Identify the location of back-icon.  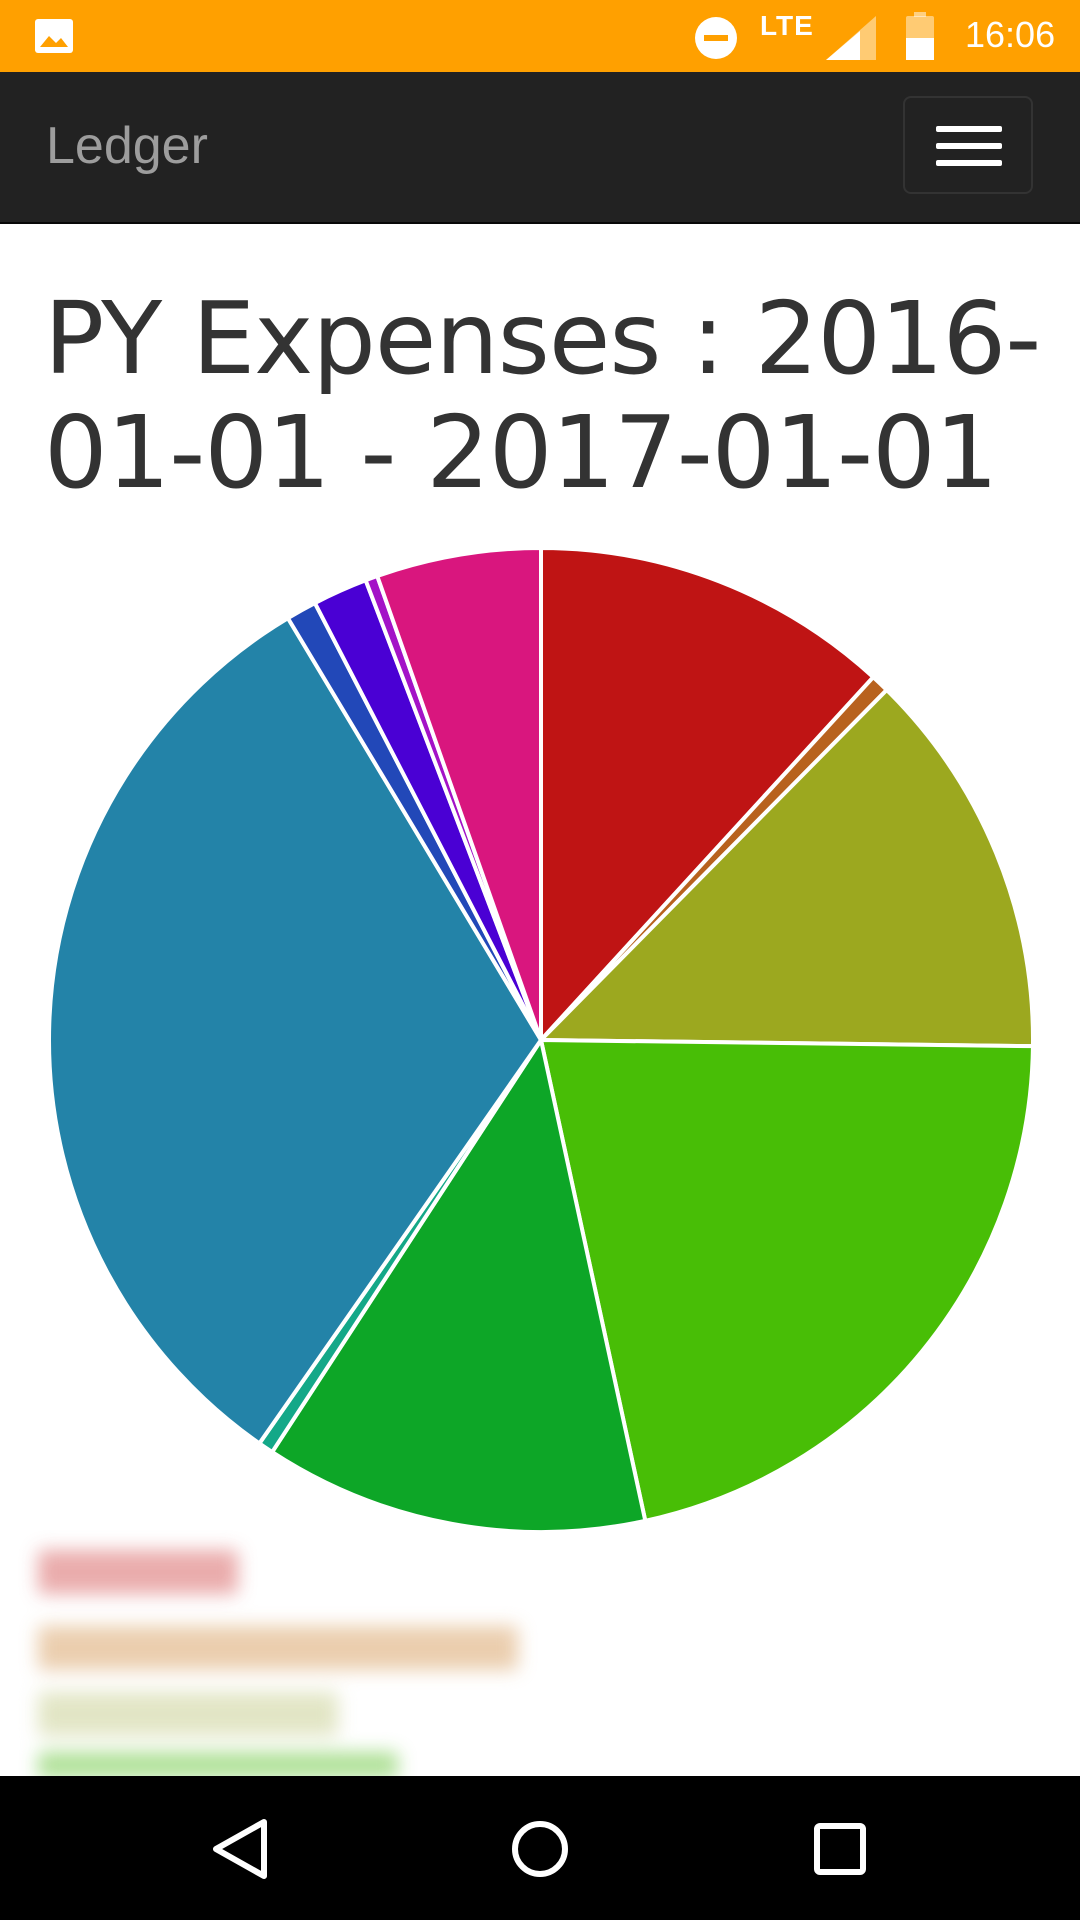
(241, 1849).